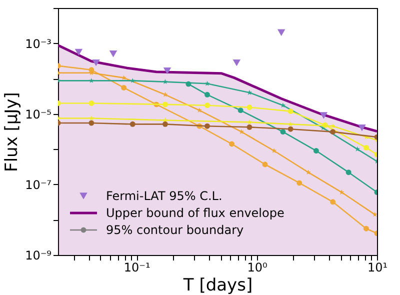 The height and width of the screenshot is (295, 400). What do you see at coordinates (137, 267) in the screenshot?
I see `x-tick-label: 10⁻¹` at bounding box center [137, 267].